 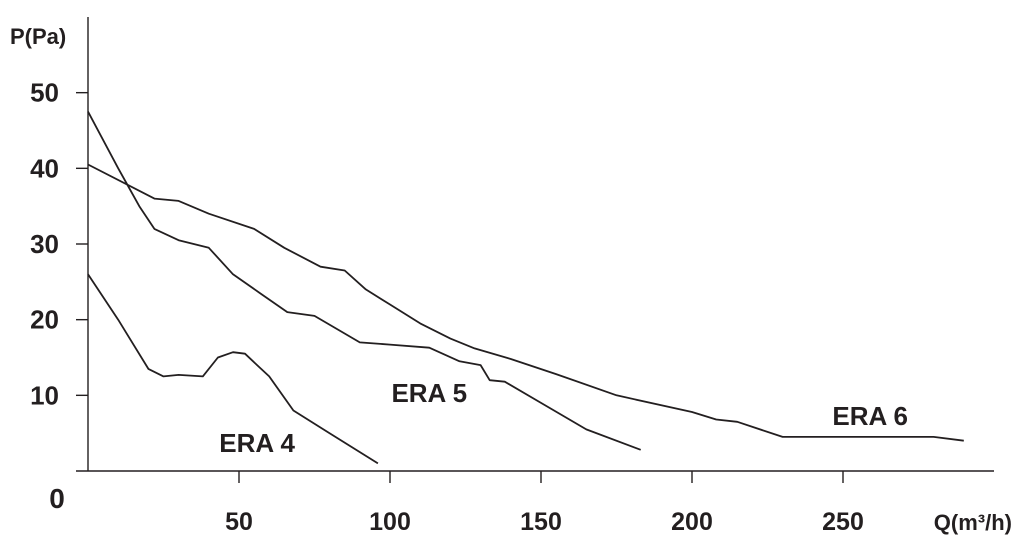 What do you see at coordinates (870, 416) in the screenshot?
I see `series-label-era-6: ERA 6` at bounding box center [870, 416].